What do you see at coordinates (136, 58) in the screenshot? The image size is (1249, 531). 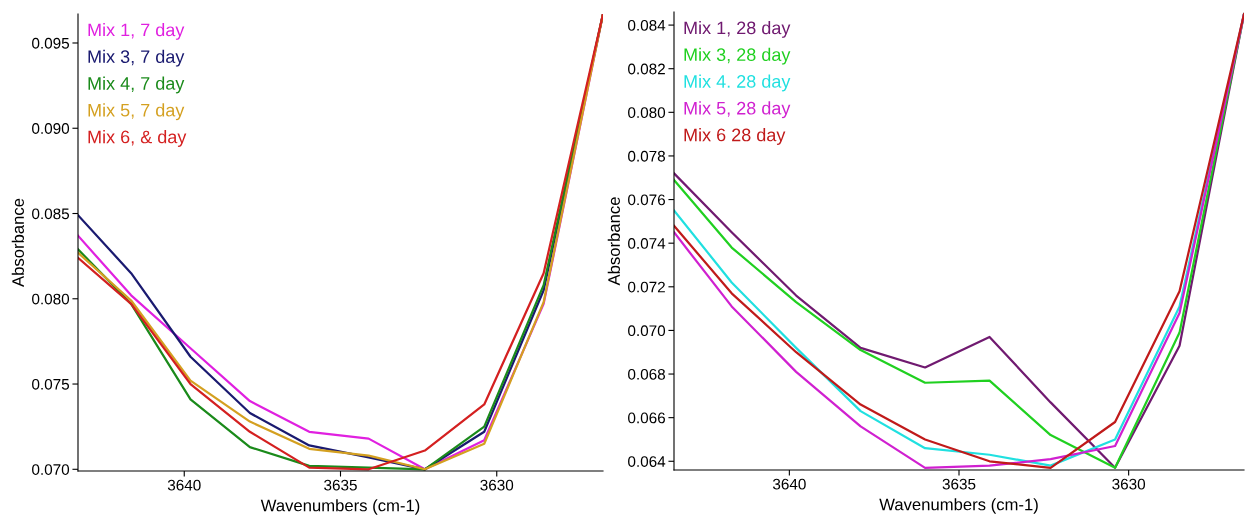 I see `text: Mix 3, 7 day` at bounding box center [136, 58].